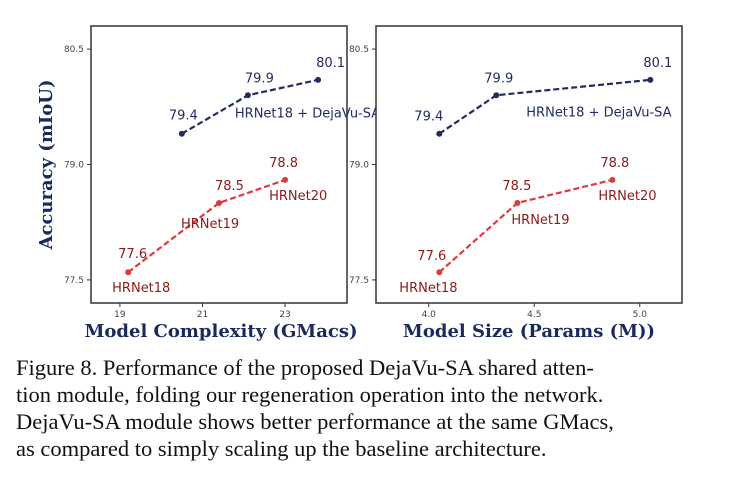 This screenshot has height=491, width=731. I want to click on x-tick-label: 4.5, so click(534, 315).